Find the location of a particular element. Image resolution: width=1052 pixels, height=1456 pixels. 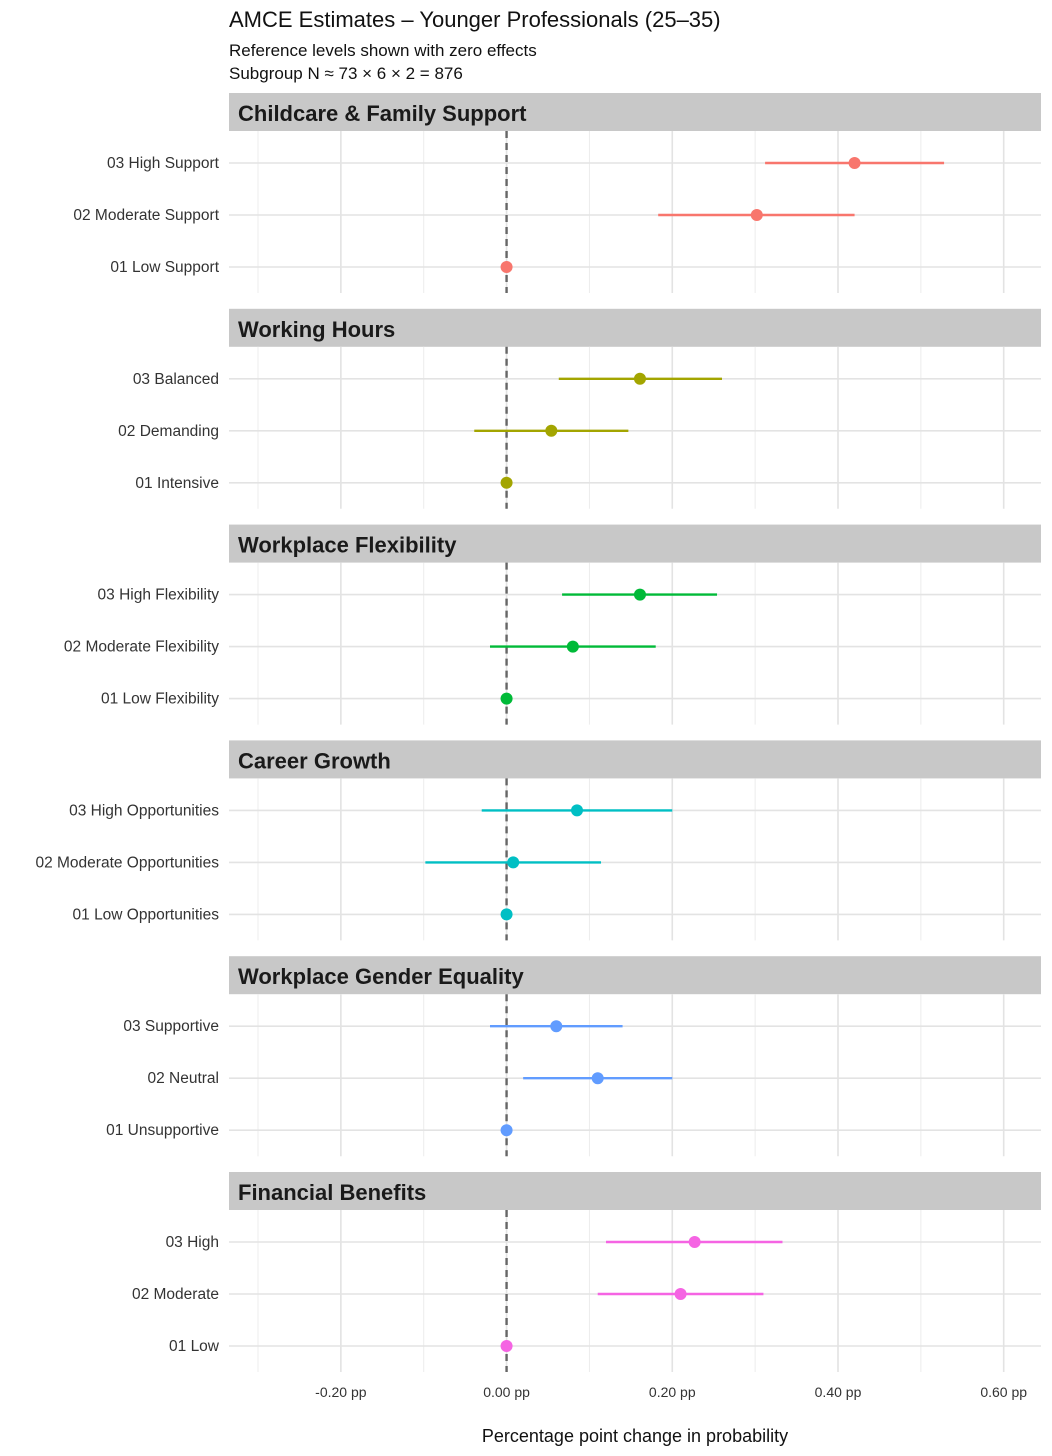

x-axis: -0.20 pp 0.00 pp 0.20 pp 0.40 pp 0.60 pp is located at coordinates (671, 1392).